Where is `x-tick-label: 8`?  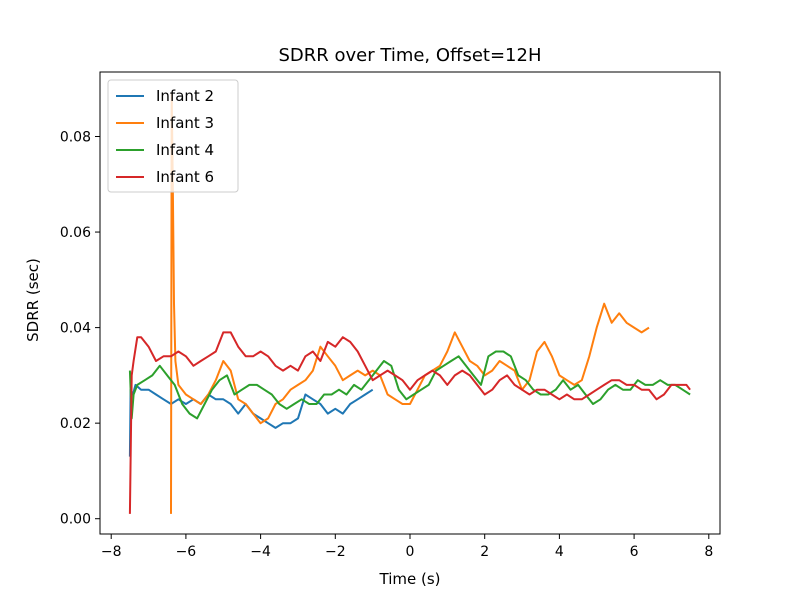 x-tick-label: 8 is located at coordinates (708, 552).